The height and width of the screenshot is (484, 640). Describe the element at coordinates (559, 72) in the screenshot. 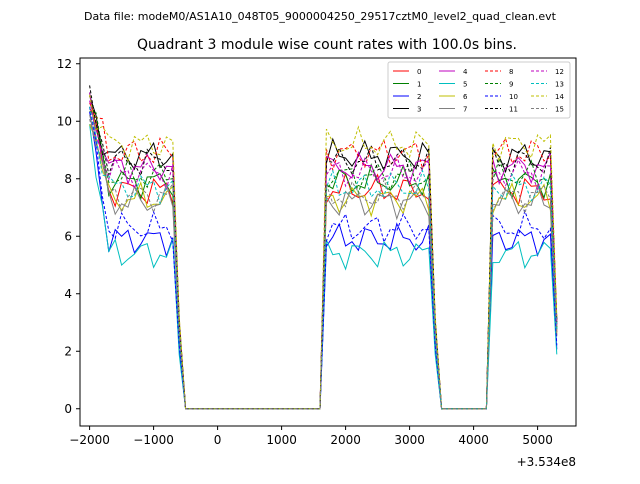

I see `legend-label-12: 12` at that location.